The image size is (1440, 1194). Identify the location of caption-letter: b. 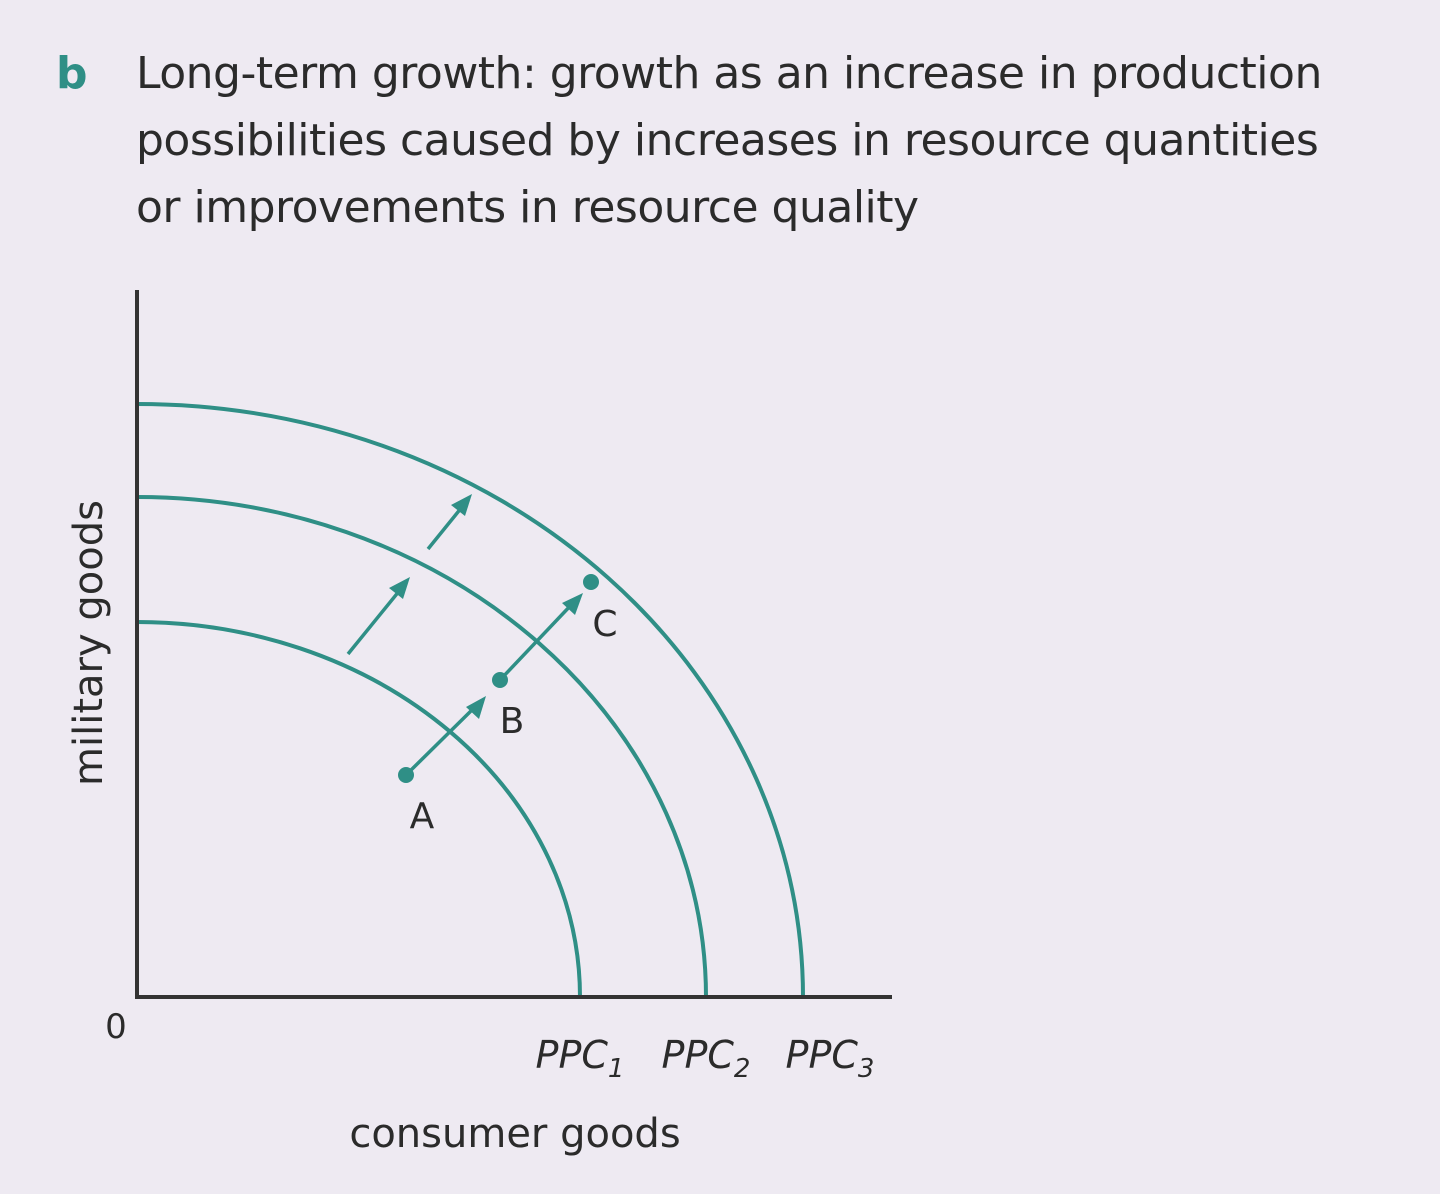
(72, 73).